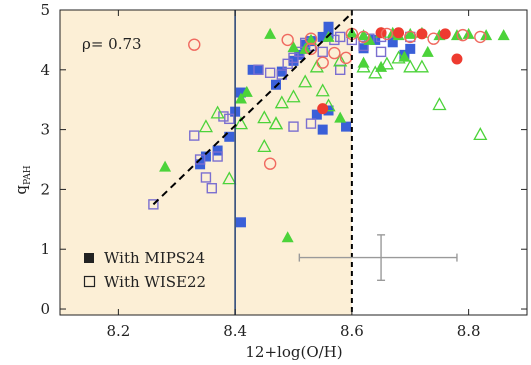  What do you see at coordinates (45, 70) in the screenshot?
I see `y-tick-label: 4` at bounding box center [45, 70].